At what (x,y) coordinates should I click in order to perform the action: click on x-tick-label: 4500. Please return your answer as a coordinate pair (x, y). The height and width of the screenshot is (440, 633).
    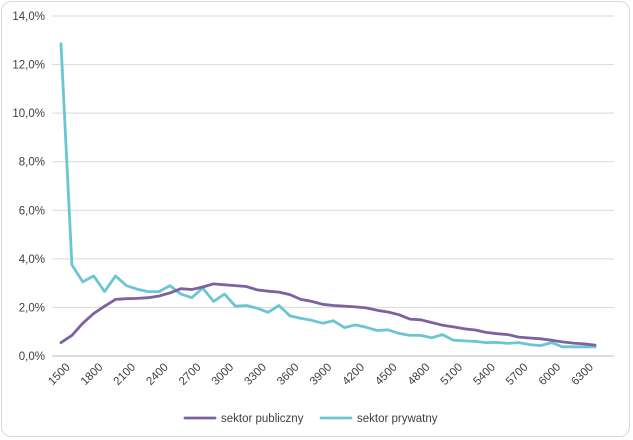
    Looking at the image, I should click on (386, 374).